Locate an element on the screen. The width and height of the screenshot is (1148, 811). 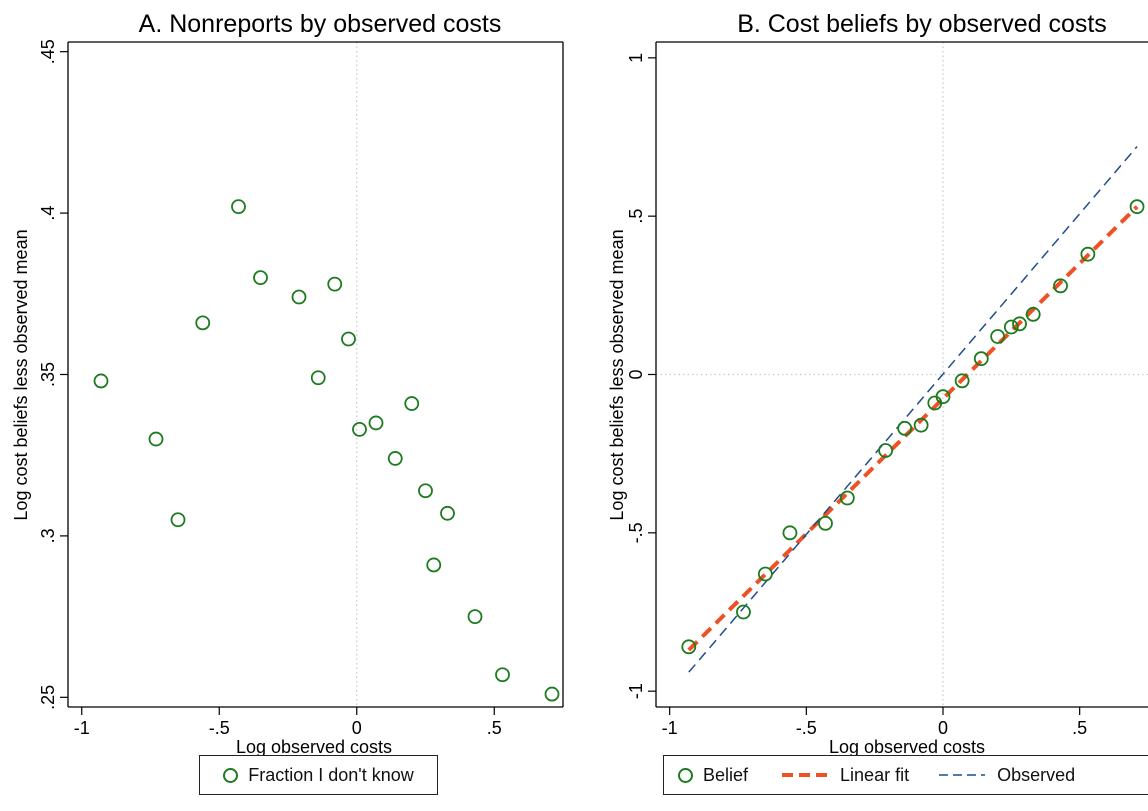
legend-item-fraction: Fraction I don't know is located at coordinates (318, 775).